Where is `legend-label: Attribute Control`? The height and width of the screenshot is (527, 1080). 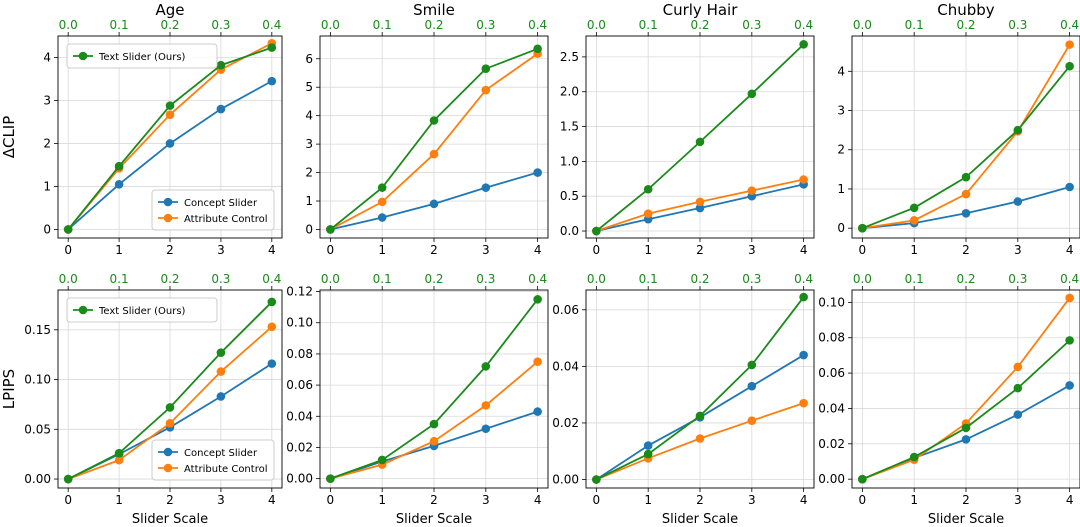
legend-label: Attribute Control is located at coordinates (225, 219).